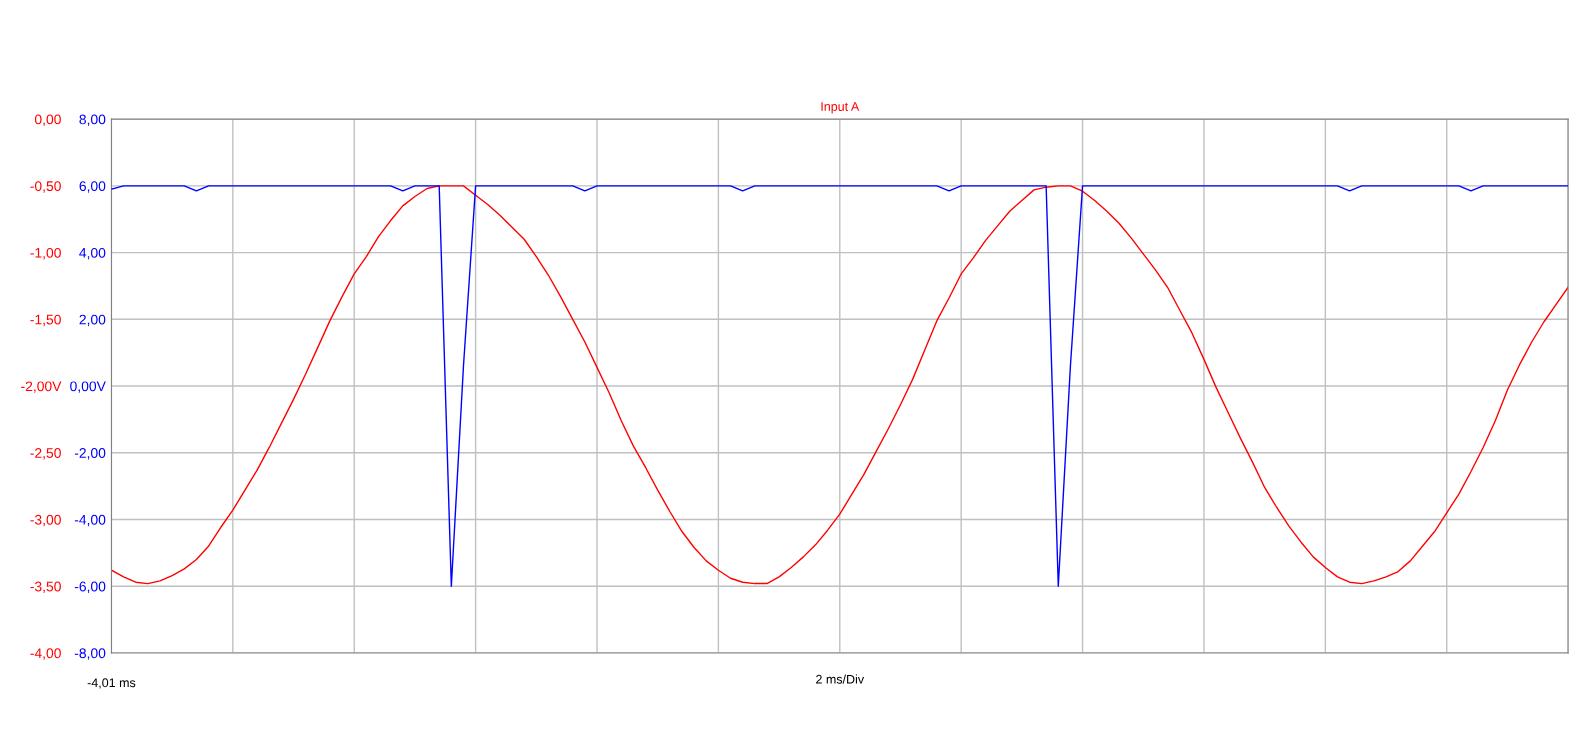  What do you see at coordinates (92, 253) in the screenshot?
I see `y2-tick-label: 4,00` at bounding box center [92, 253].